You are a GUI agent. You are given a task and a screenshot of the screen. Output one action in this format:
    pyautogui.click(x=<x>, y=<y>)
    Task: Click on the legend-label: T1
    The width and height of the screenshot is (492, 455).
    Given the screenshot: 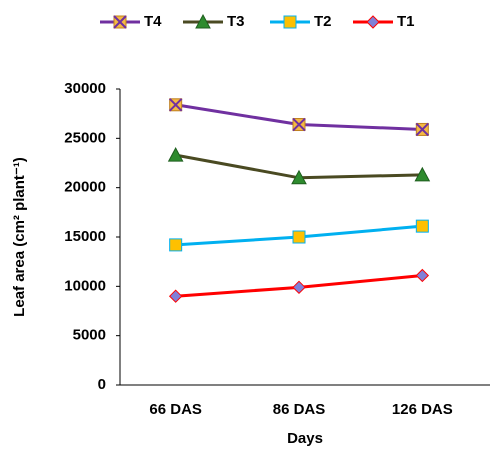 What is the action you would take?
    pyautogui.click(x=406, y=21)
    